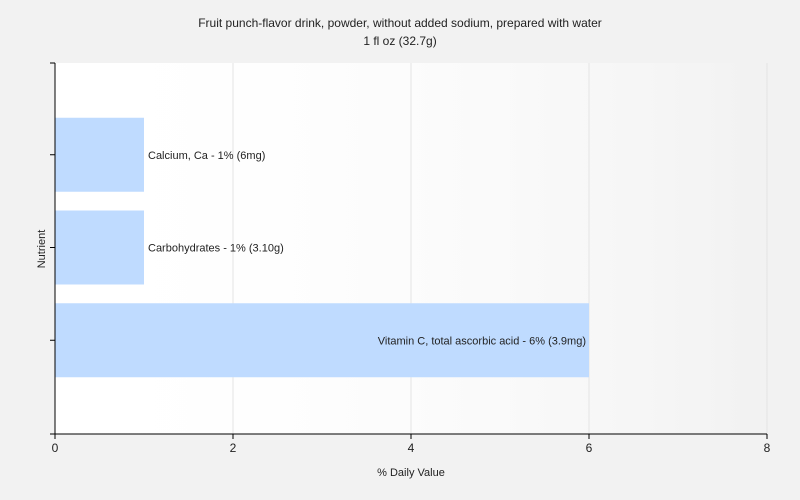  I want to click on bar-label: Calcium, Ca - 1% (6mg), so click(206, 156).